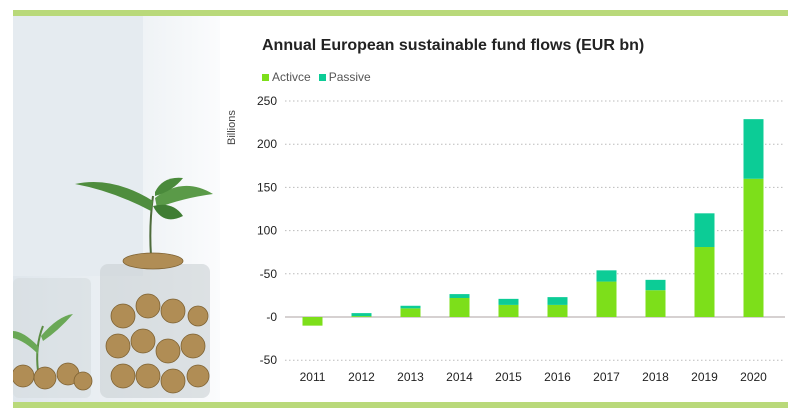  What do you see at coordinates (753, 377) in the screenshot?
I see `x-tick-label: 2020` at bounding box center [753, 377].